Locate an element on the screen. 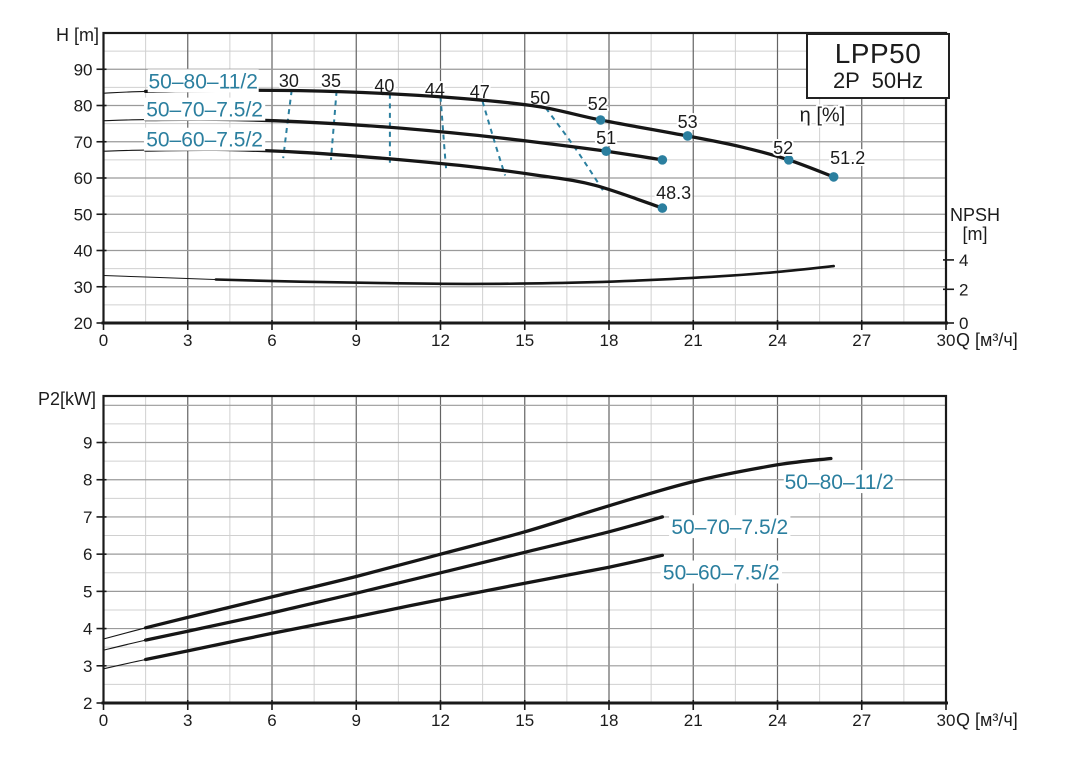  y-tick-label: 3 is located at coordinates (87, 666).